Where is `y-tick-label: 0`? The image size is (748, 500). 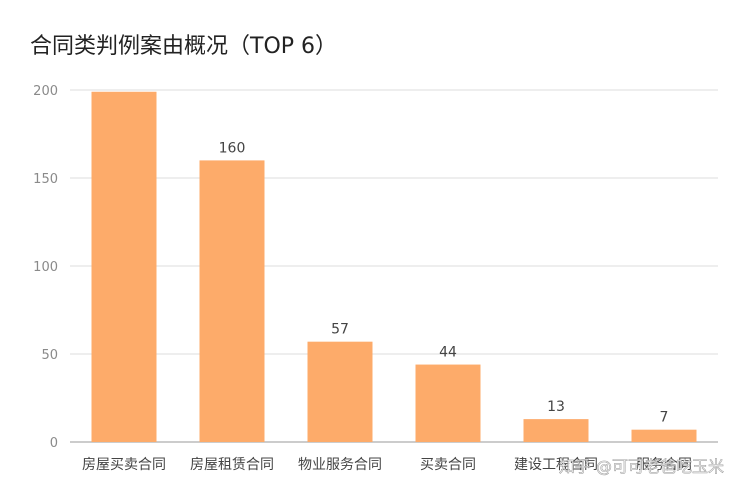
y-tick-label: 0 is located at coordinates (54, 443).